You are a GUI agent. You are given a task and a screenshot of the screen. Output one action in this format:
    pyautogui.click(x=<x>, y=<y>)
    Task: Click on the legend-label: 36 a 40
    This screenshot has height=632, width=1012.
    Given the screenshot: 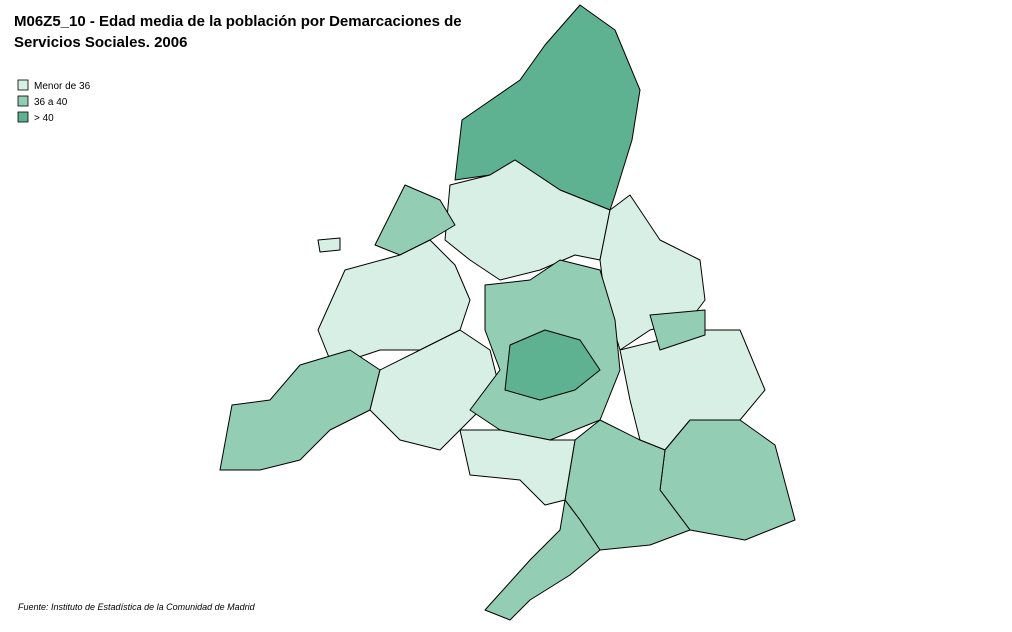 What is the action you would take?
    pyautogui.click(x=51, y=102)
    